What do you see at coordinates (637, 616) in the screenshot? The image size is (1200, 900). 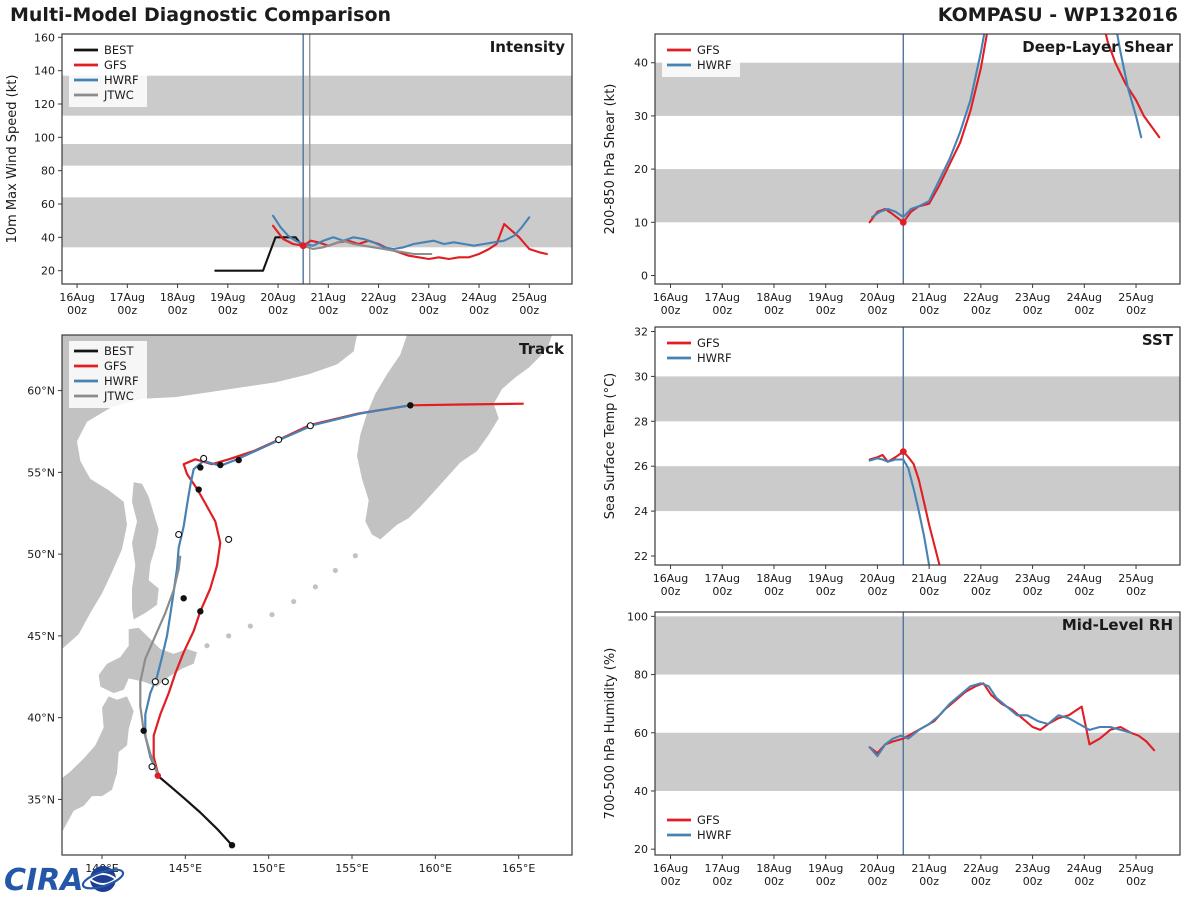 I see `svg-text: 100` at bounding box center [637, 616].